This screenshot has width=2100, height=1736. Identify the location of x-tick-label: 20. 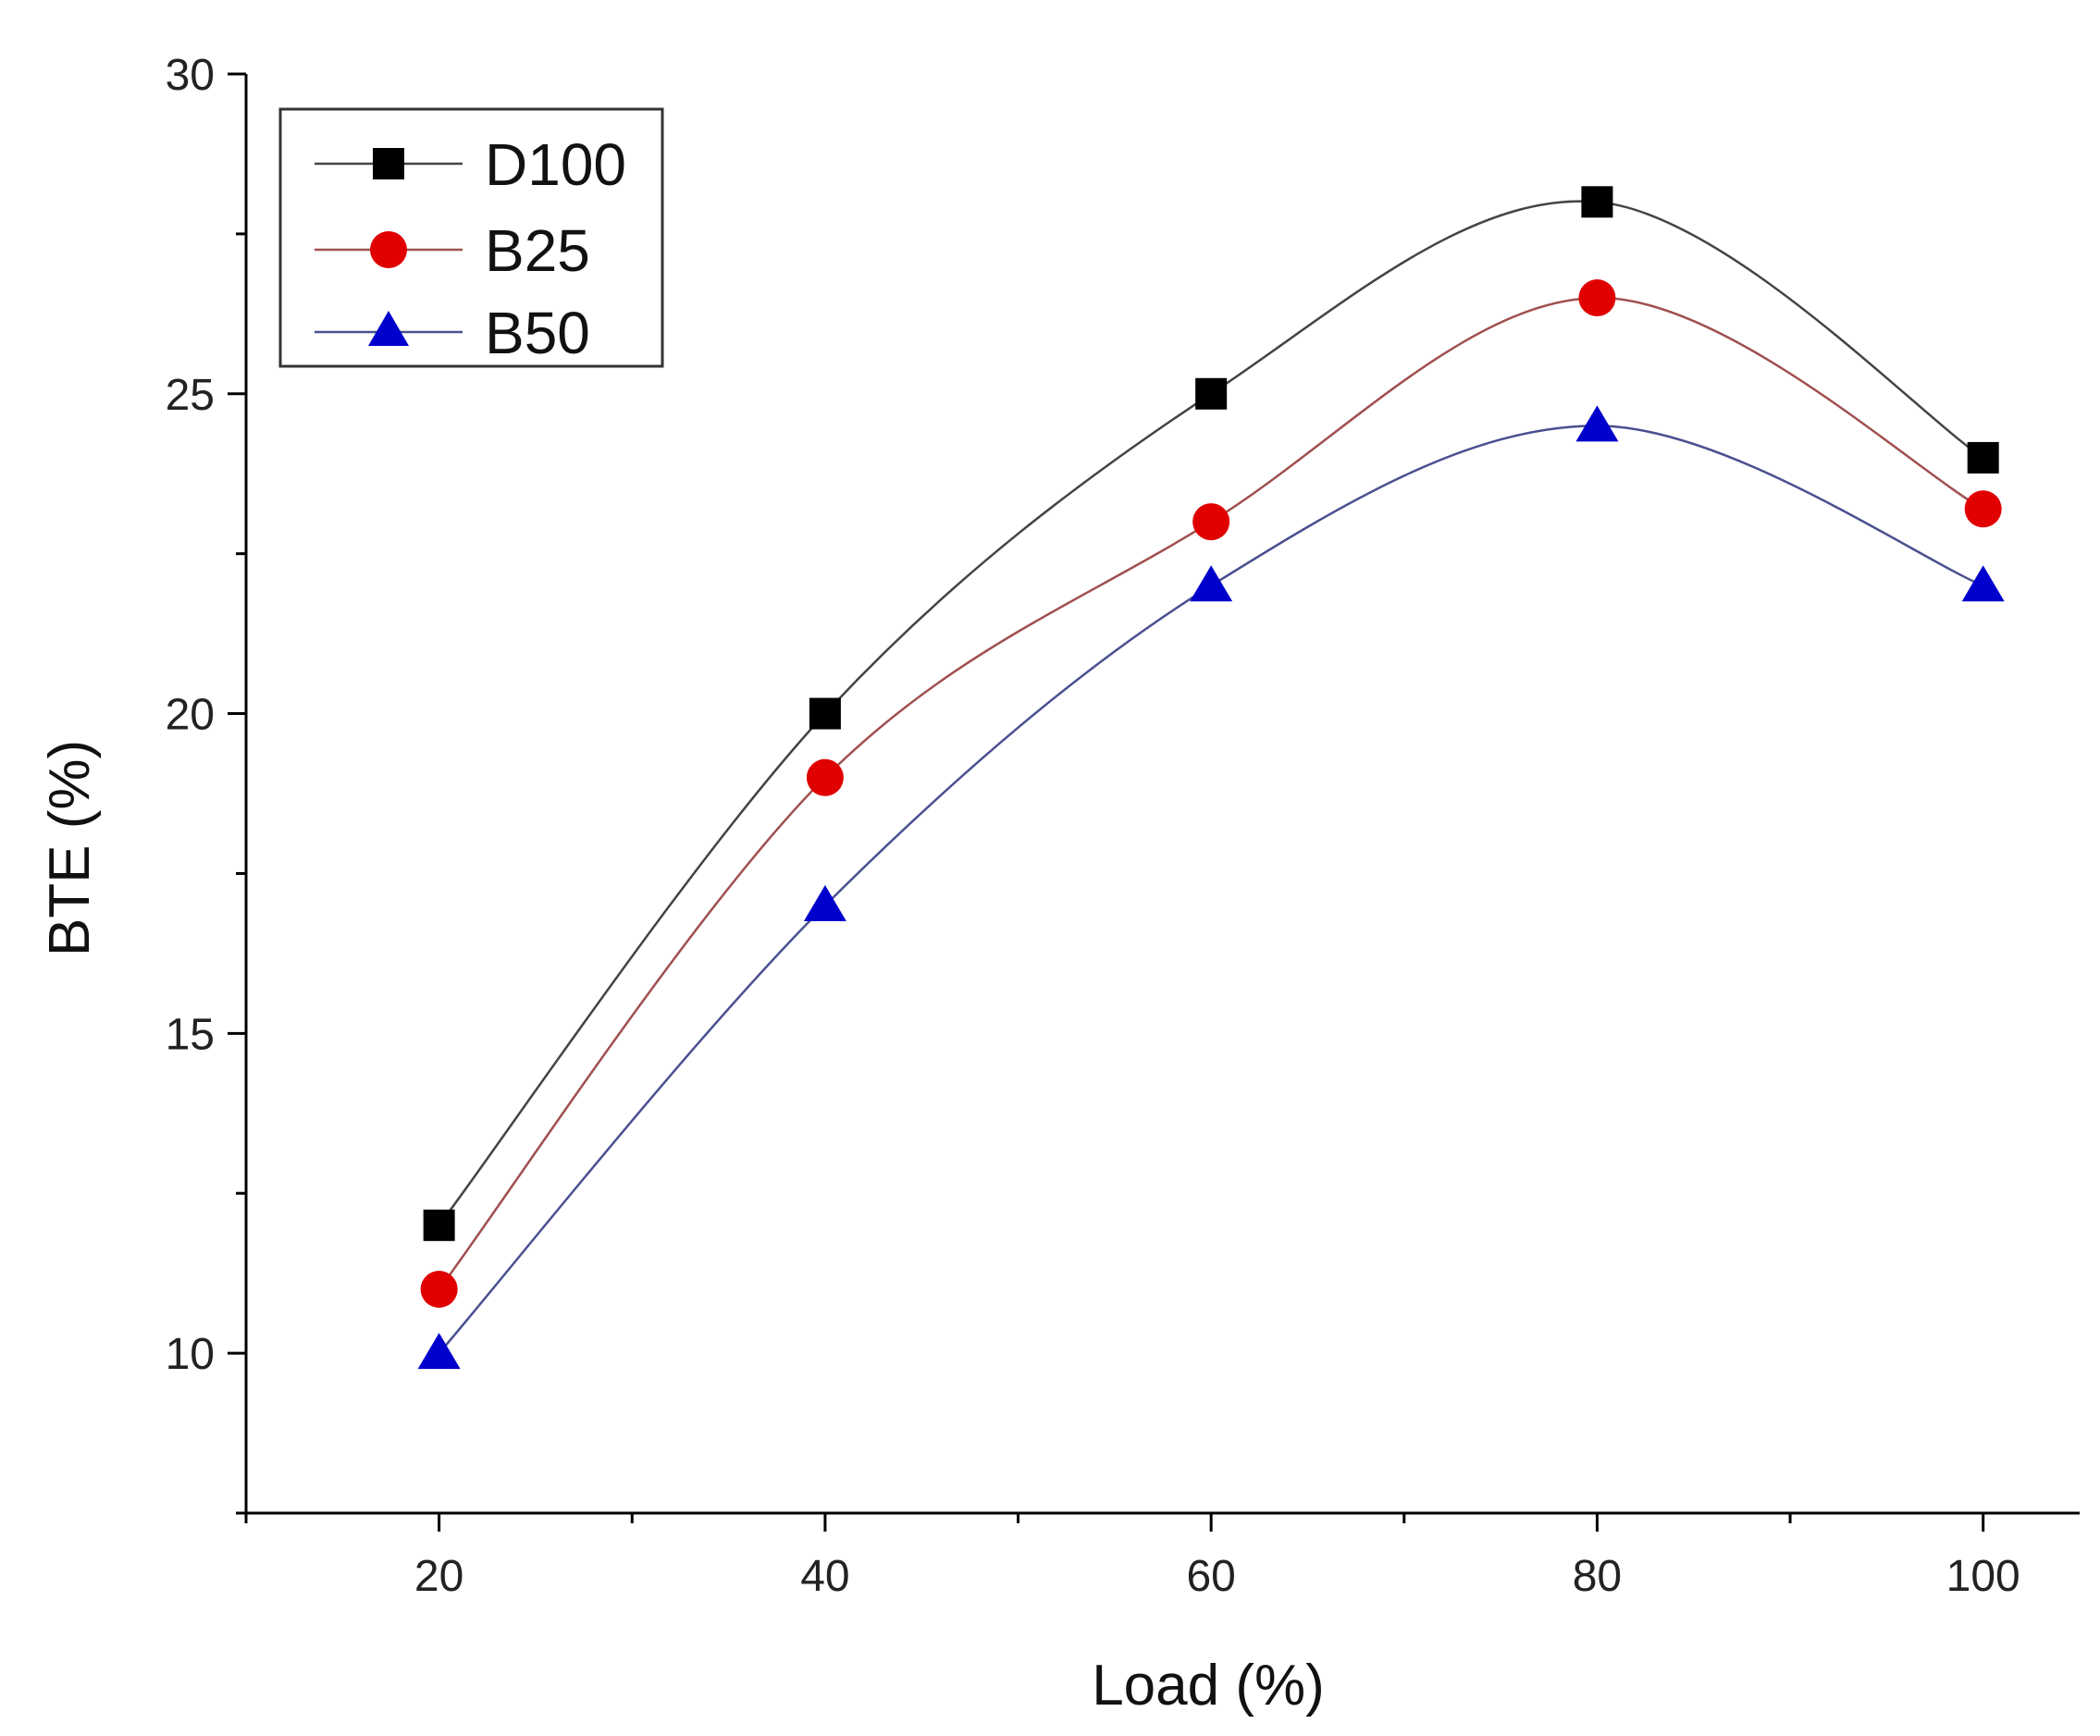
(438, 1576).